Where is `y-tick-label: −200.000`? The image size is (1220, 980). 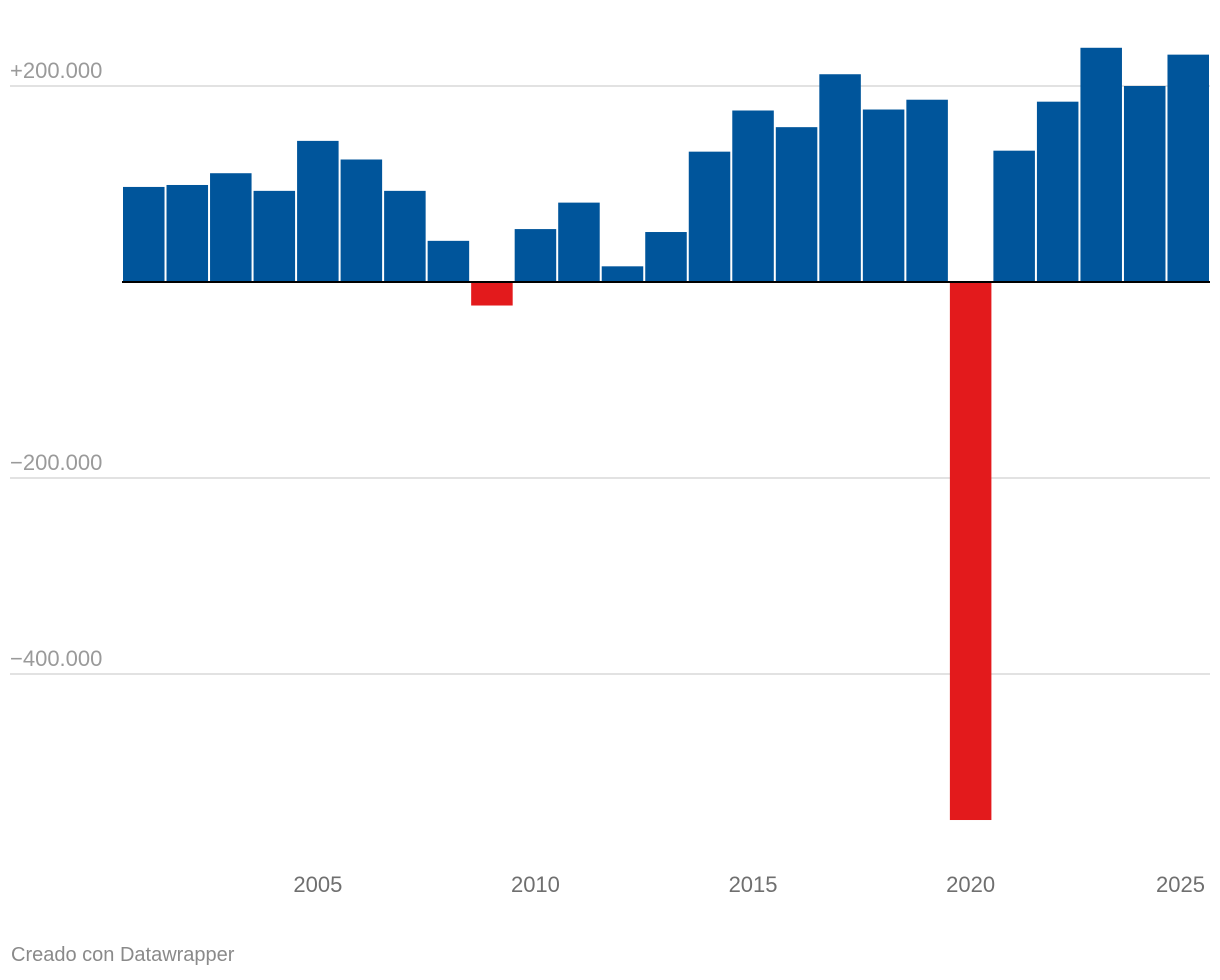 y-tick-label: −200.000 is located at coordinates (56, 462).